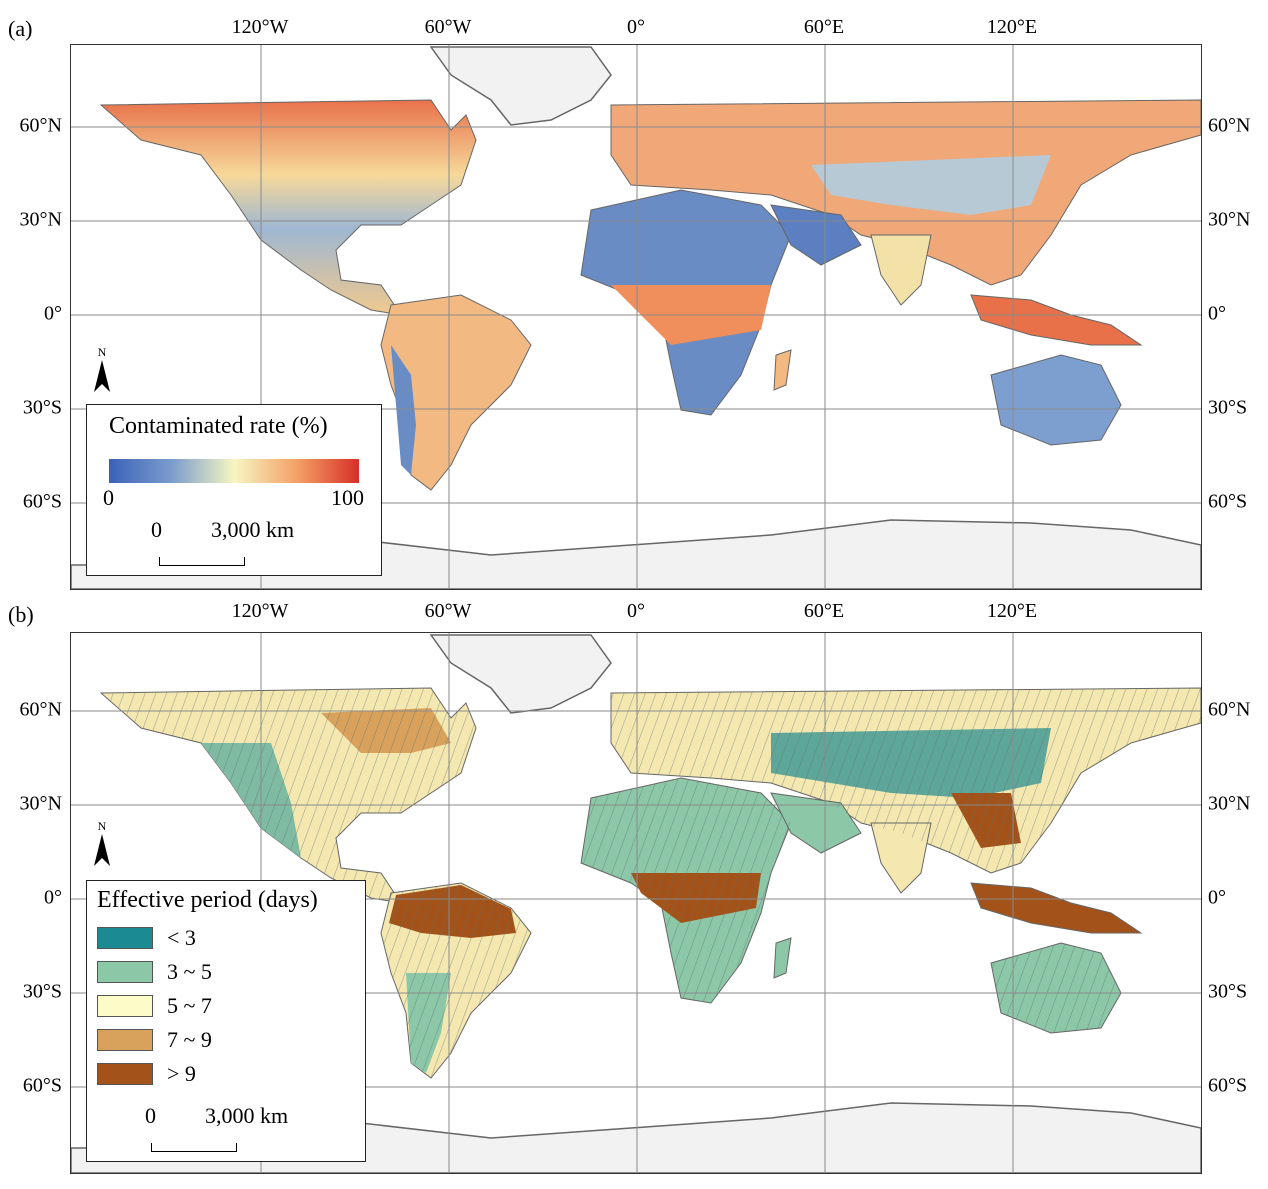  Describe the element at coordinates (40, 709) in the screenshot. I see `panel-b-lat-tick-60n: 60°N` at that location.